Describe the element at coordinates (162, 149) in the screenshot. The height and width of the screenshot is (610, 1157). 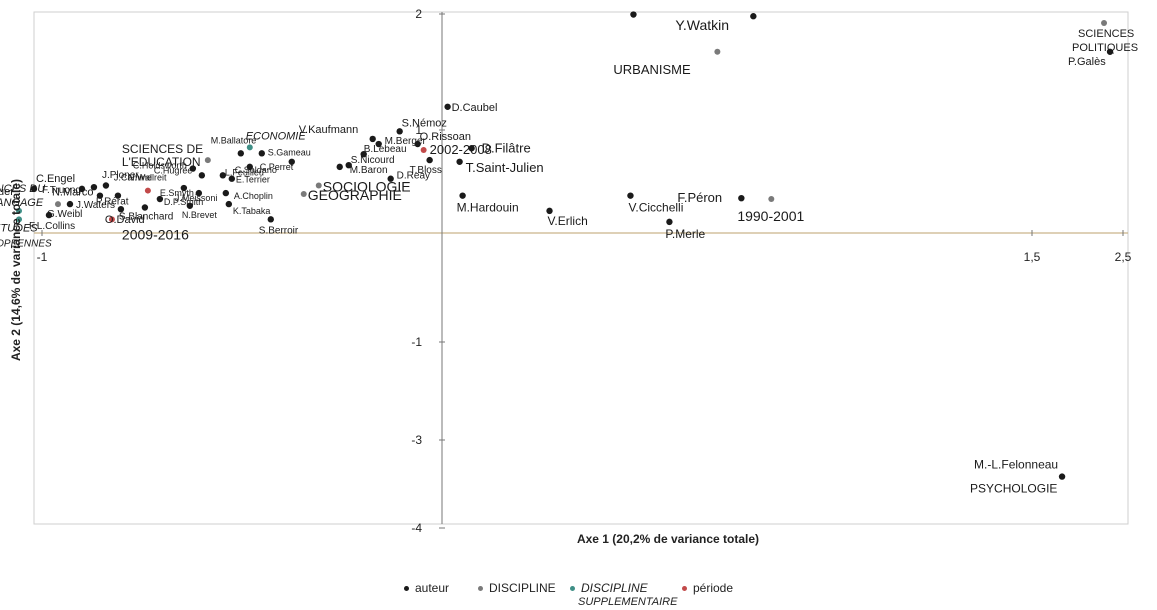
I see `point-label: SCIENCES DE` at that location.